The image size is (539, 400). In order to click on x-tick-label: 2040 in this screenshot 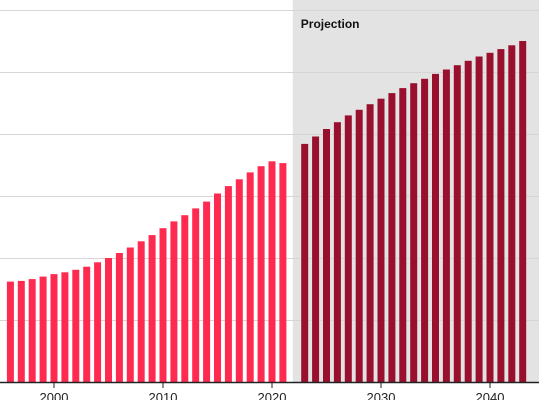, I will do `click(490, 395)`.